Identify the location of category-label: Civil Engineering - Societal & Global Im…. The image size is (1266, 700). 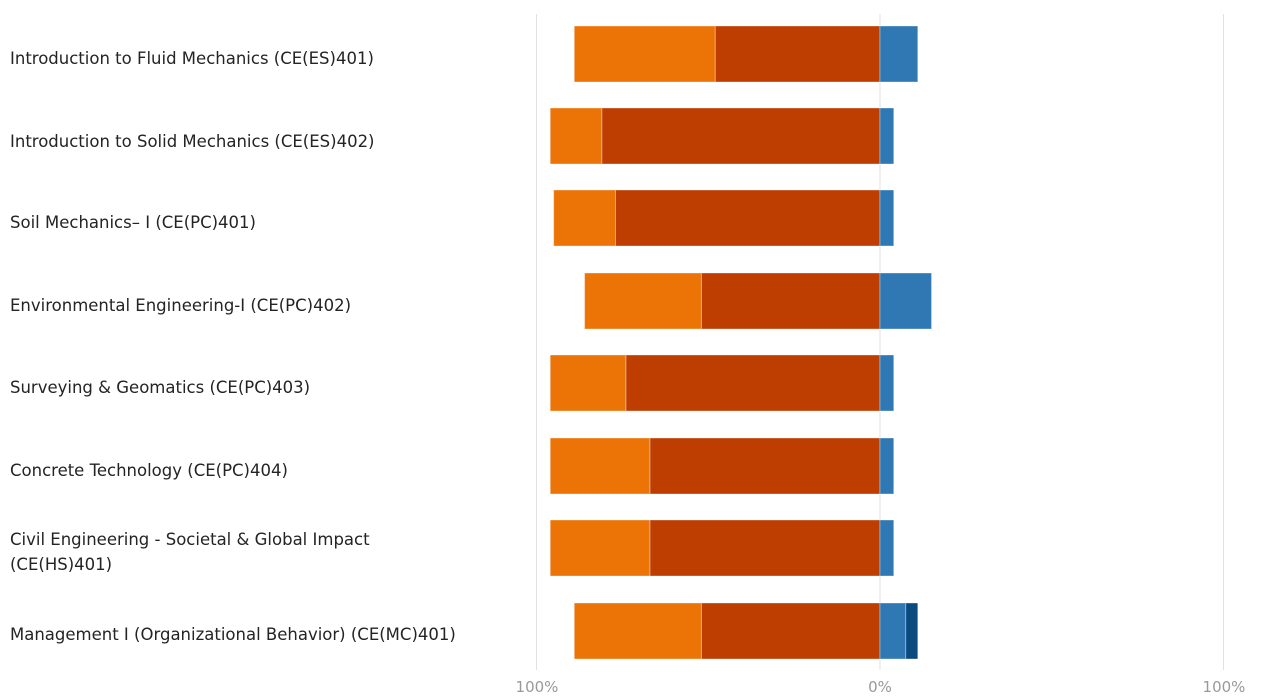
(190, 552).